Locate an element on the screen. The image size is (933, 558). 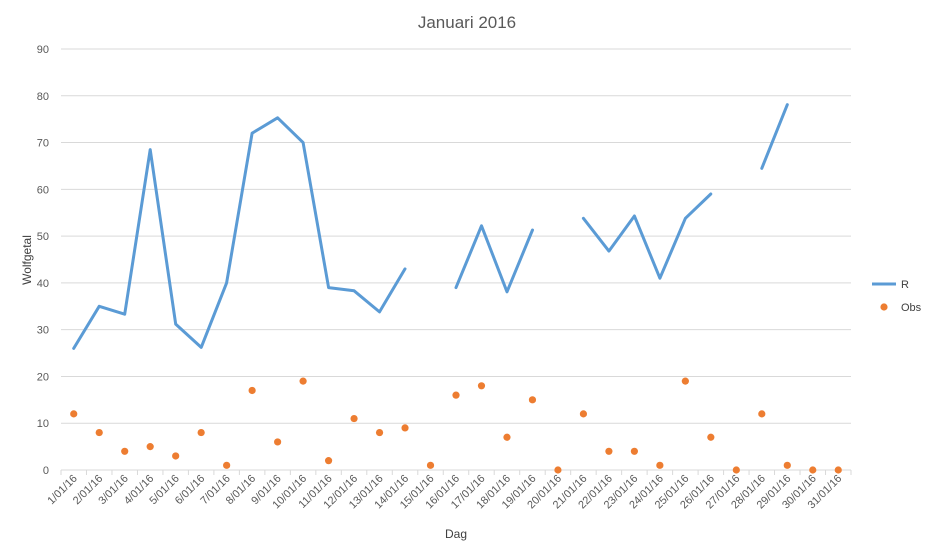
y-tick-labels: 0 10 20 30 40 50 60 70 80 90 is located at coordinates (43, 260).